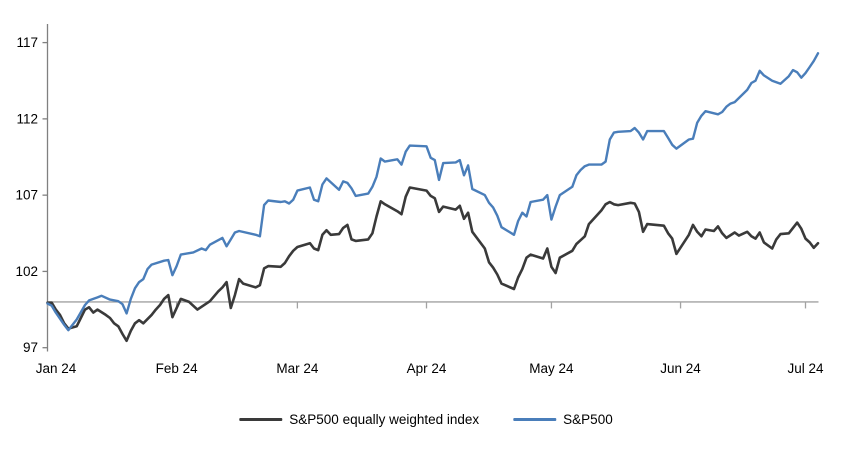 The image size is (852, 453). I want to click on x-tick-label: Jul 24, so click(805, 368).